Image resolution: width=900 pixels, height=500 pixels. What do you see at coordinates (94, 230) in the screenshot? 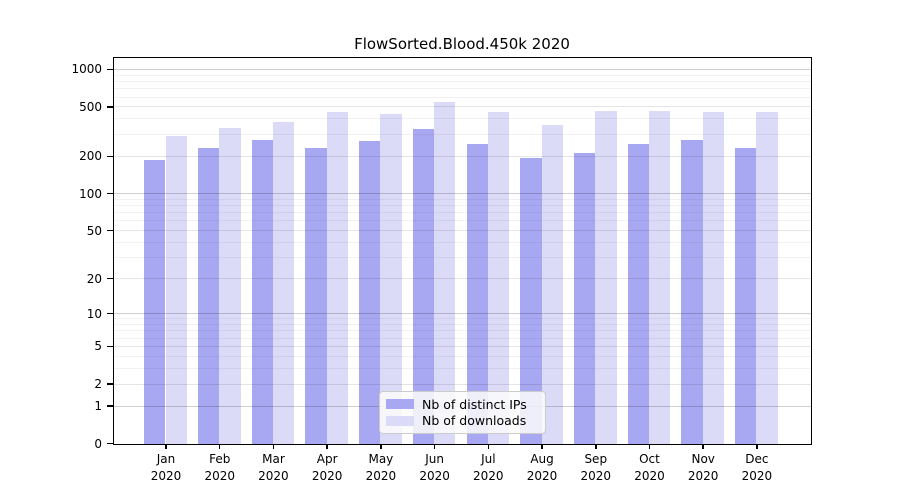
I see `y-tick-label: 50` at bounding box center [94, 230].